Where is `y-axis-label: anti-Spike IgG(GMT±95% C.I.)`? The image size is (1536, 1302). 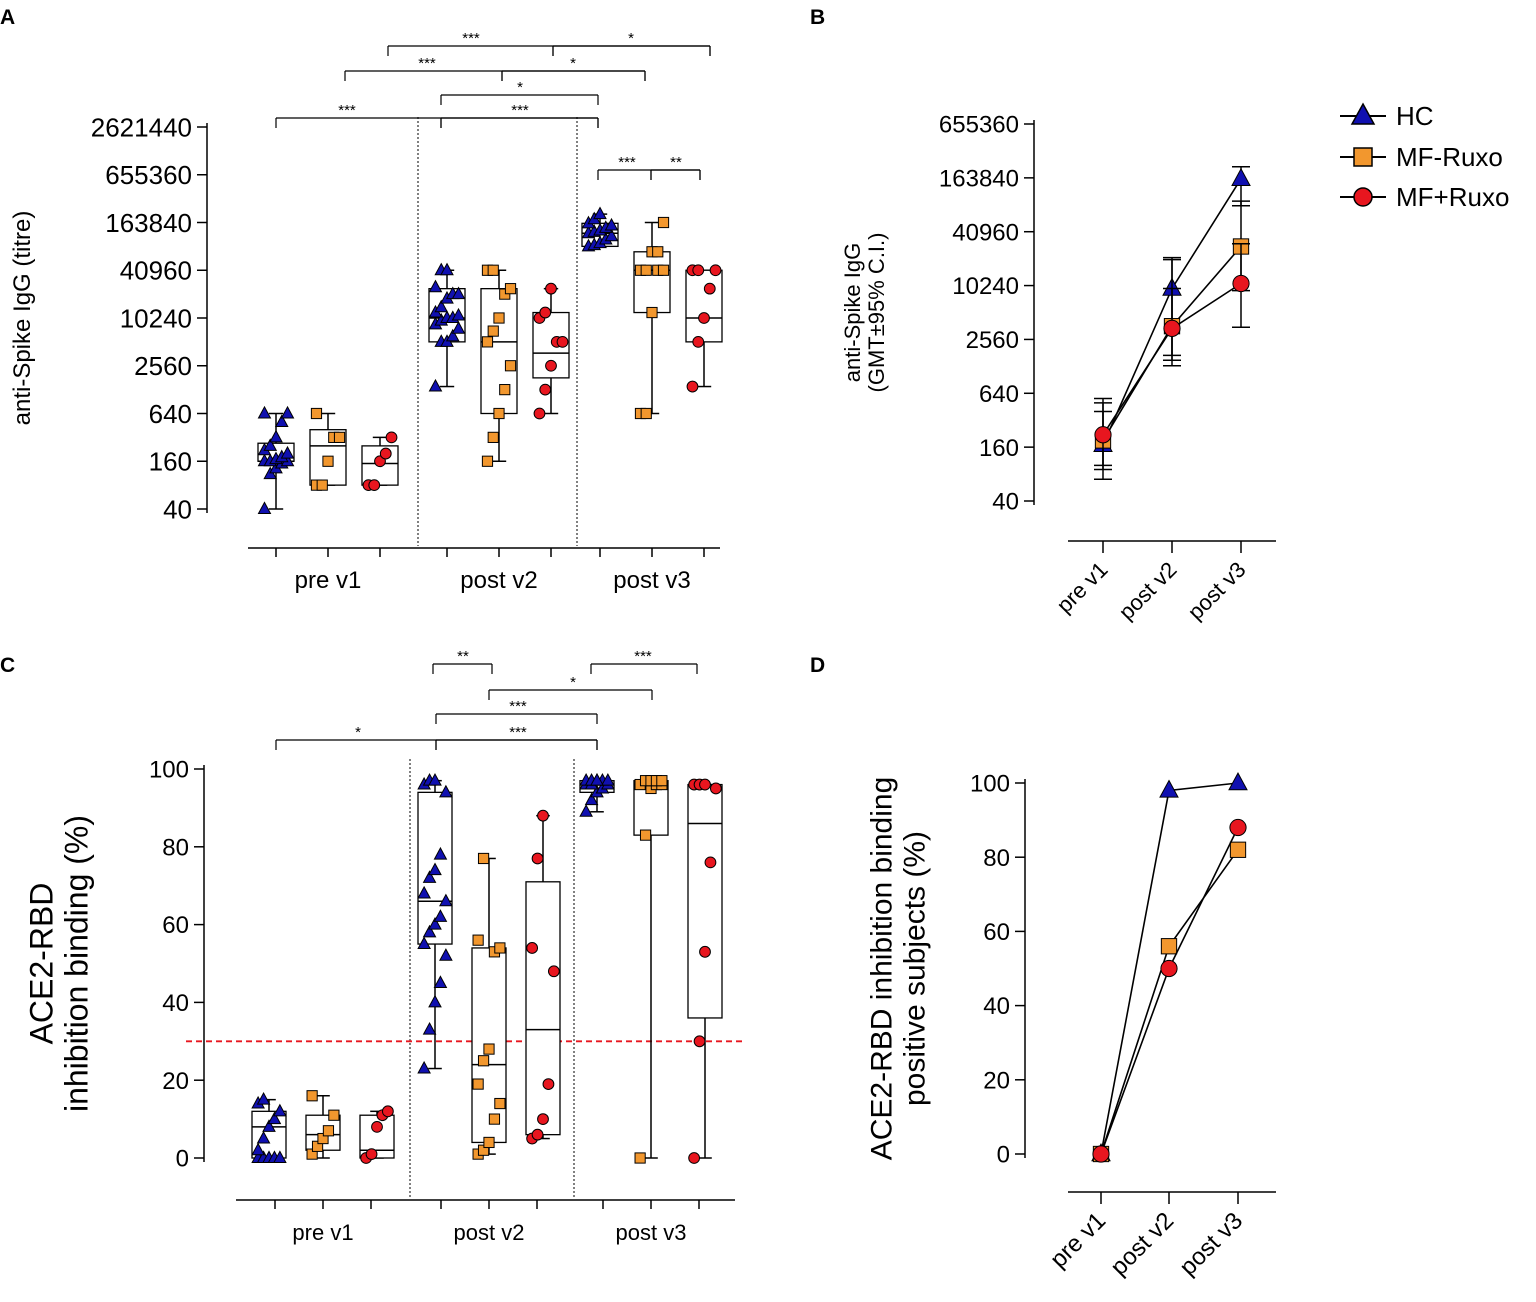
y-axis-label: anti-Spike IgG(GMT±95% C.I.) is located at coordinates (864, 313).